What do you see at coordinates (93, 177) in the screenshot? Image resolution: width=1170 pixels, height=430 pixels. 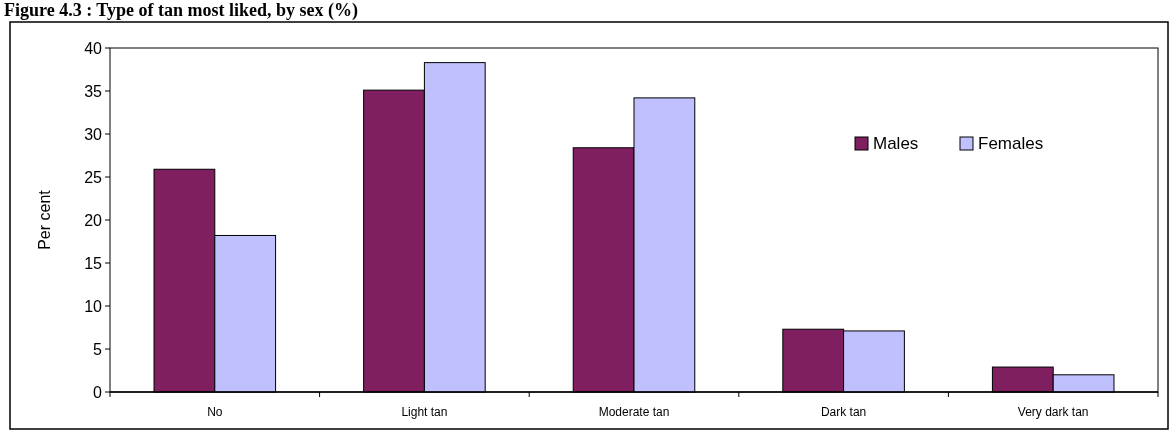 I see `y-tick-label: 25` at bounding box center [93, 177].